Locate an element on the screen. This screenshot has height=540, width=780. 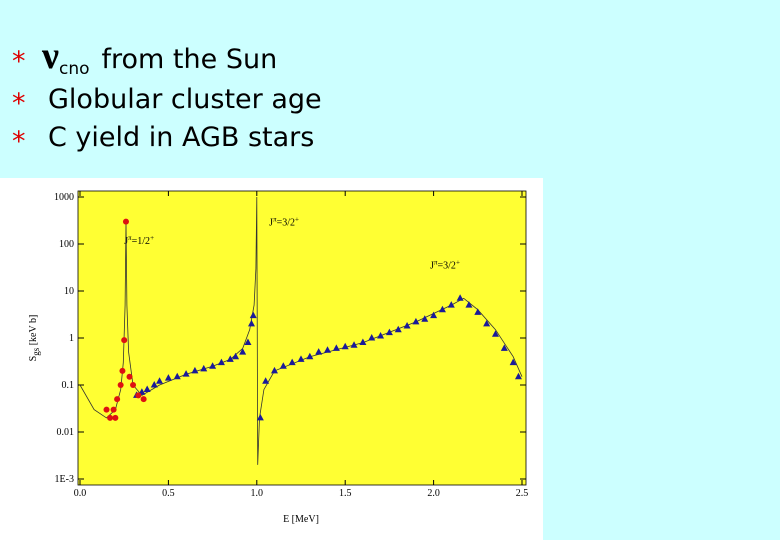
y-axis-label: Sgs [keV b] is located at coordinates (34, 338).